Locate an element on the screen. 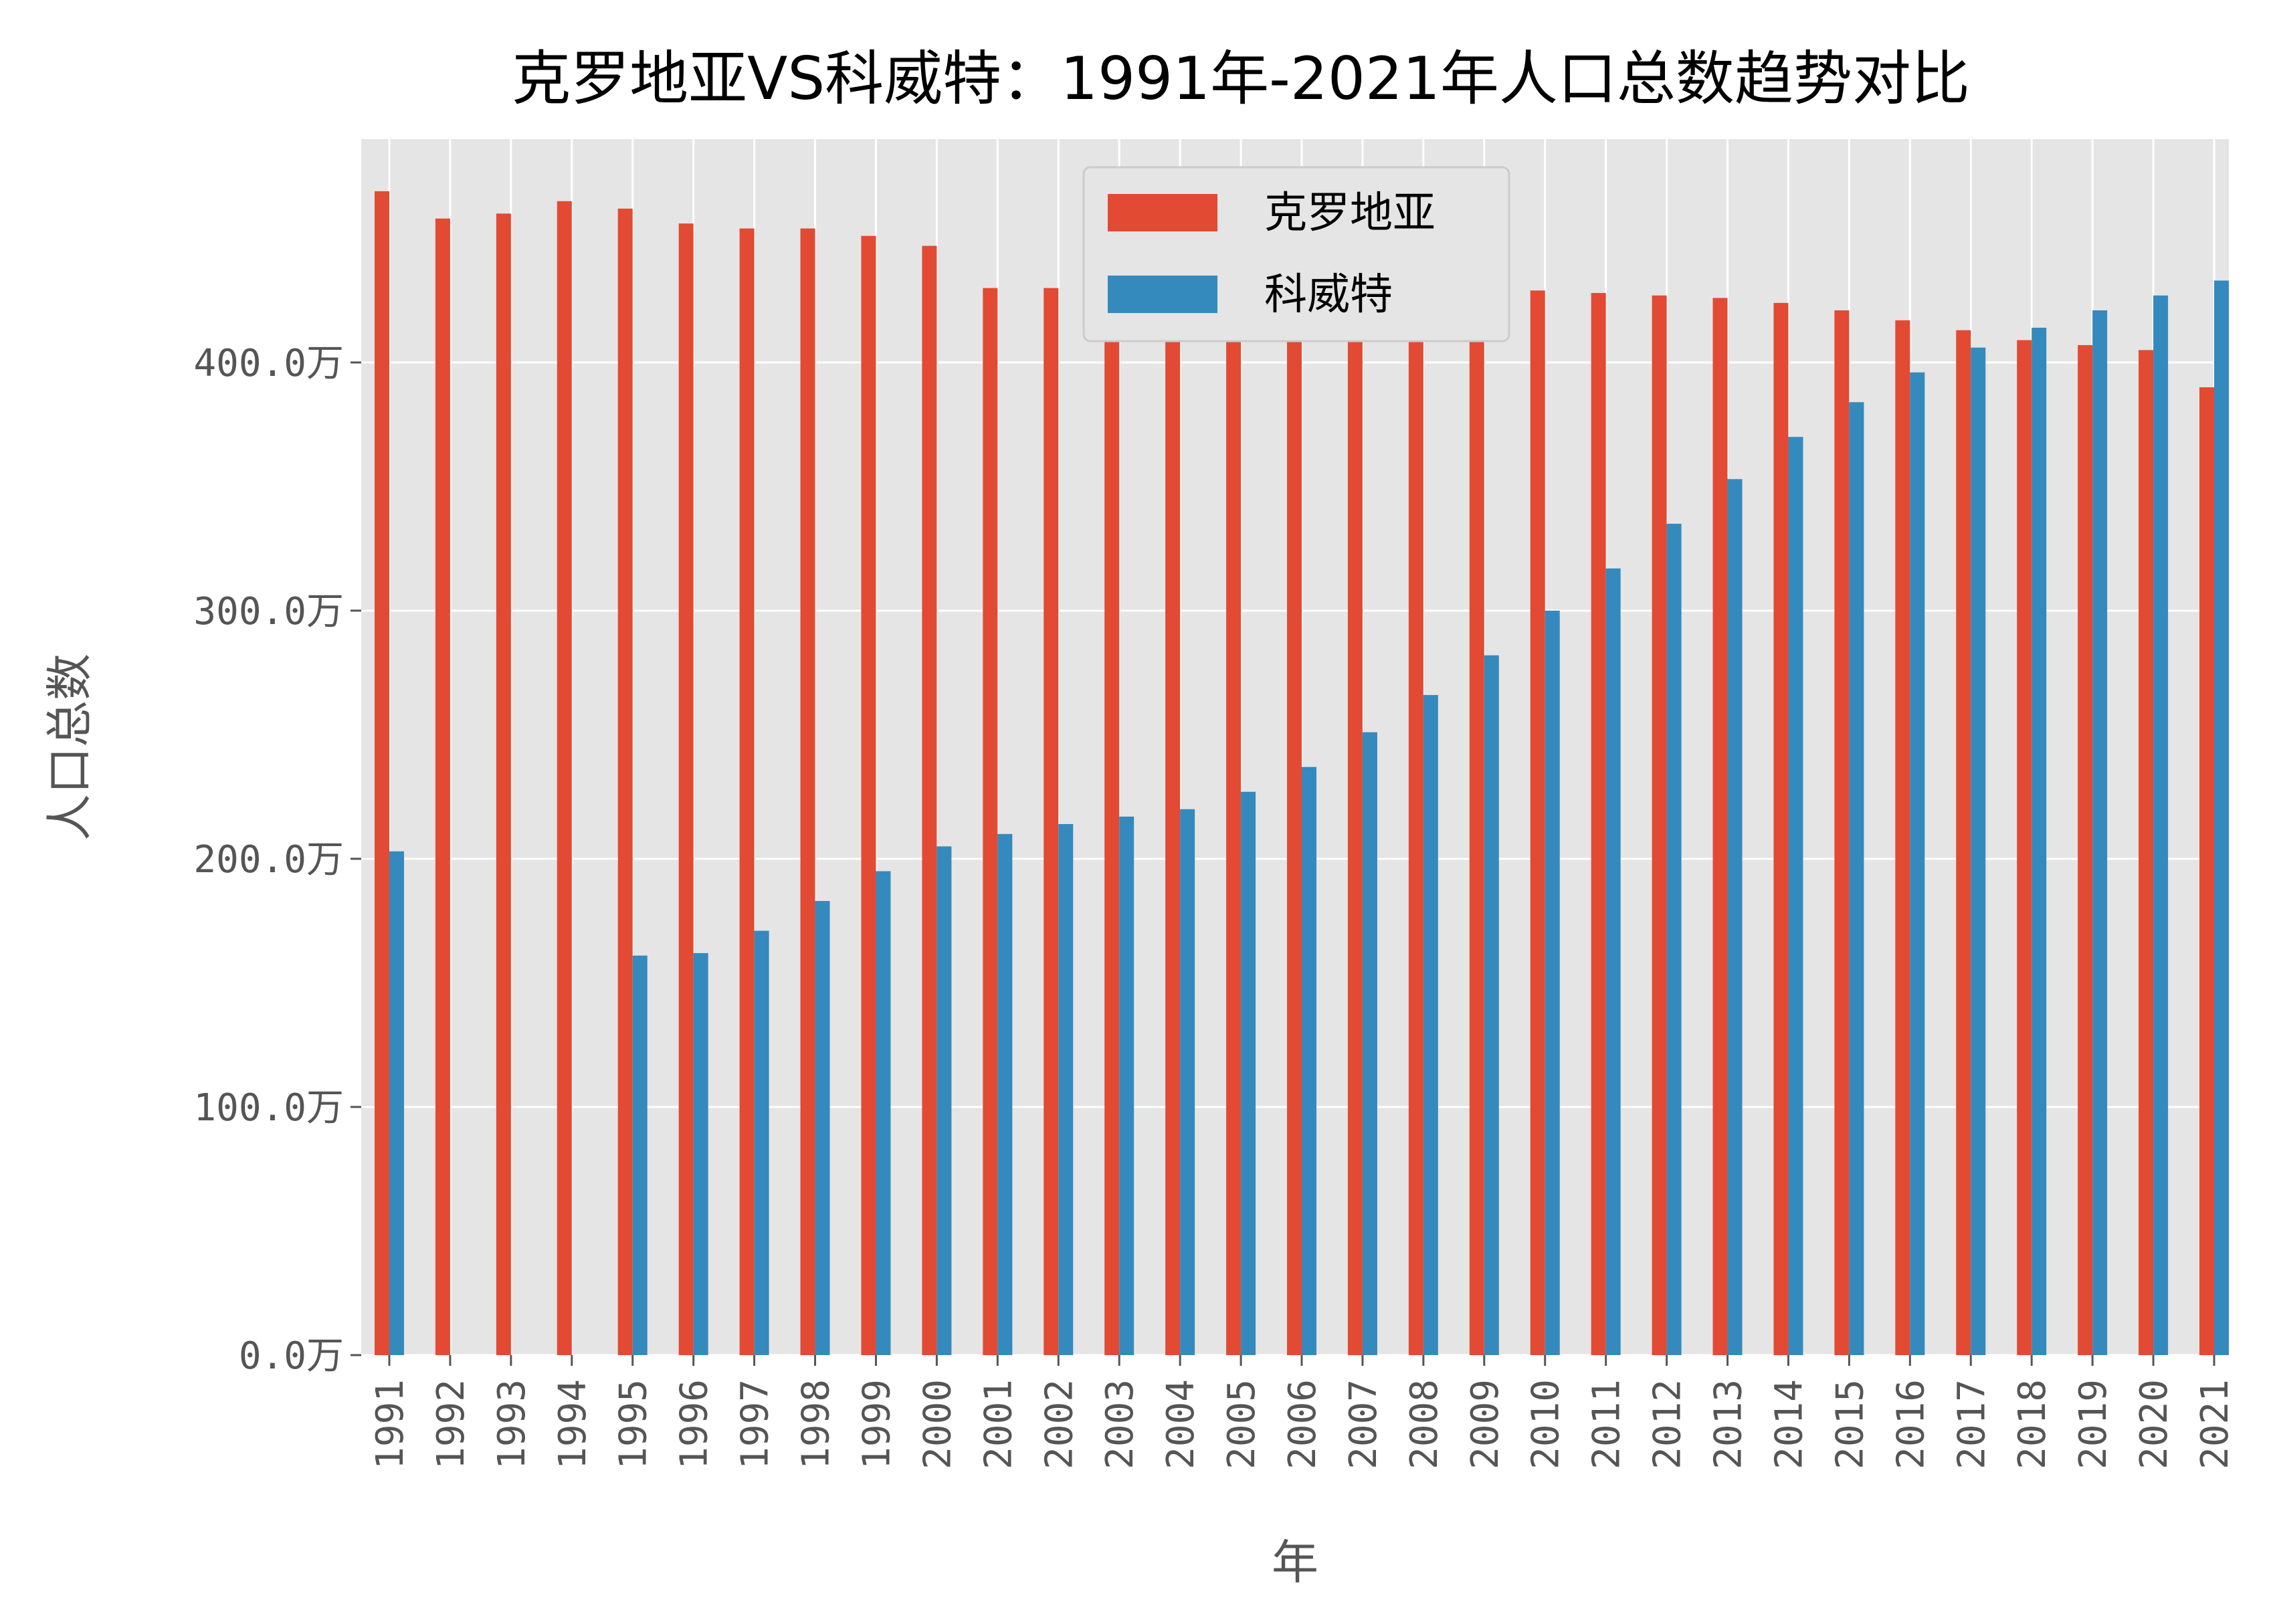  y-tick-label: 100.0万 is located at coordinates (268, 1108).